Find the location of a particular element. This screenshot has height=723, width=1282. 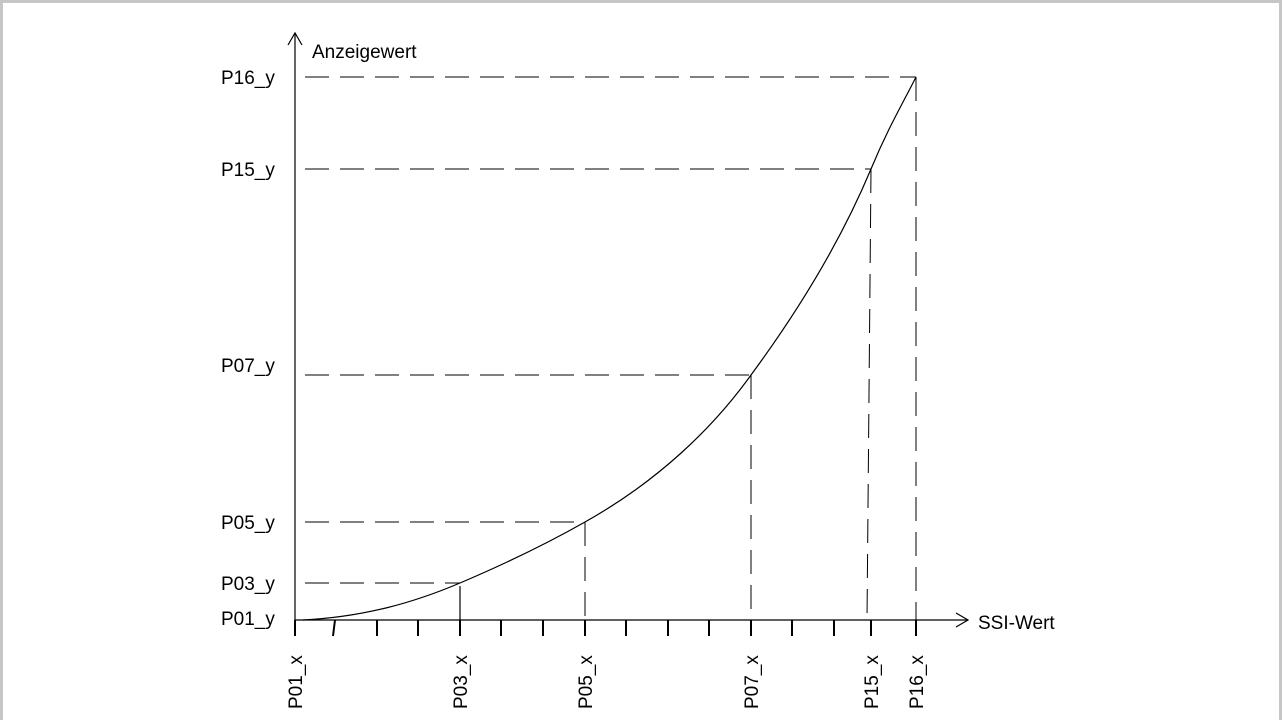

x-label-p15: P15_x is located at coordinates (872, 682).